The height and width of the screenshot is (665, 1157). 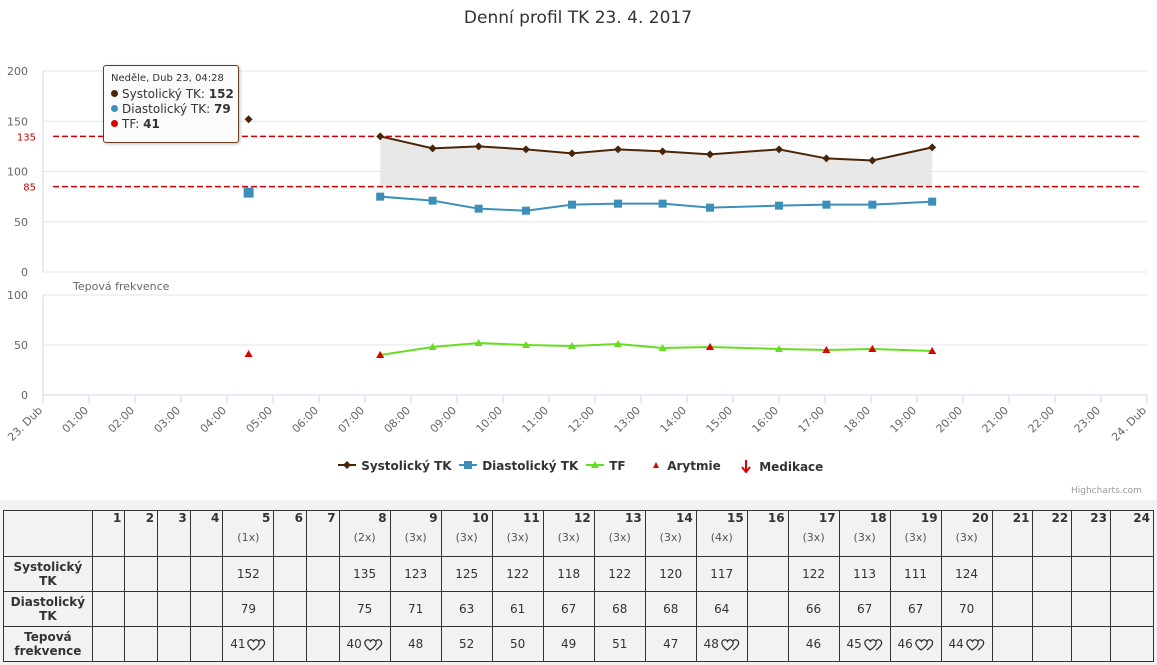 I want to click on table-cell: 124, so click(x=966, y=574).